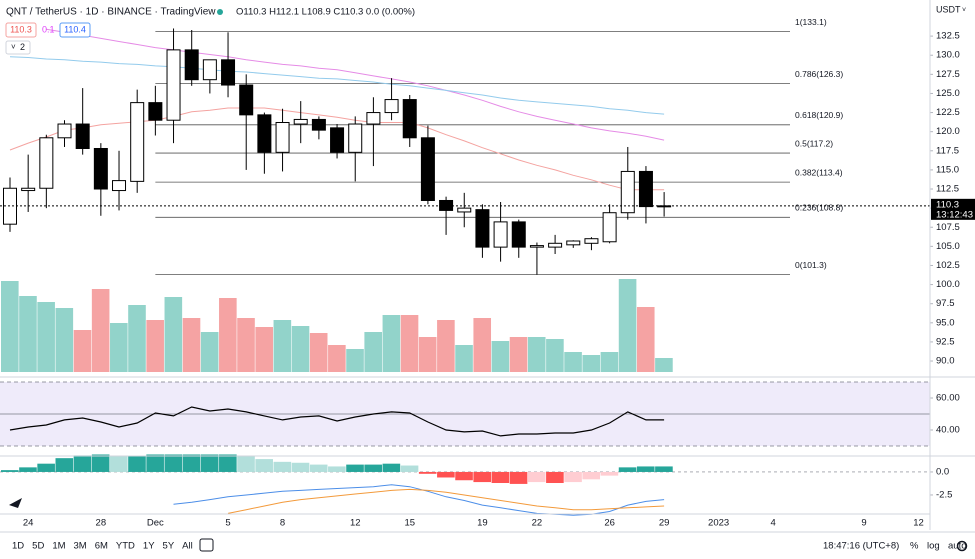  Describe the element at coordinates (914, 546) in the screenshot. I see `scale-option: %` at that location.